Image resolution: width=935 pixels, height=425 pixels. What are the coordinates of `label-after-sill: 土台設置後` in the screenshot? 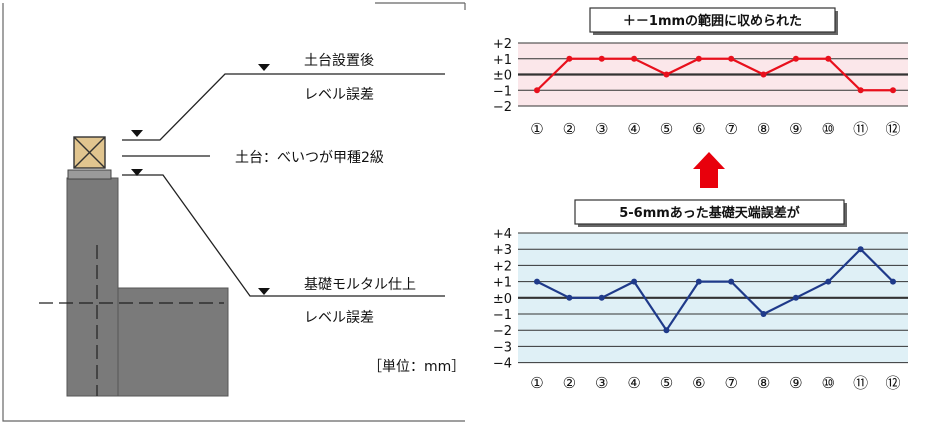 It's located at (339, 61).